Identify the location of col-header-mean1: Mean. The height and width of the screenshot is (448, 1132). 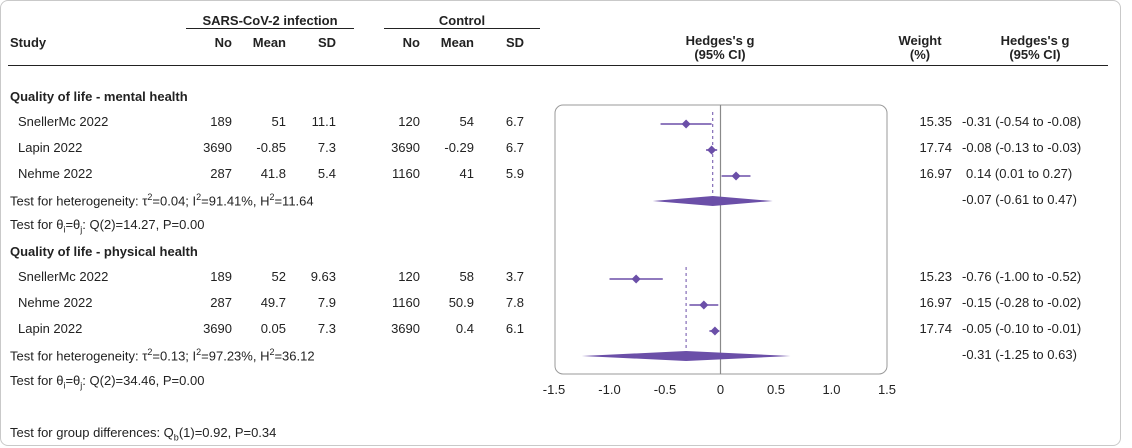
(269, 42).